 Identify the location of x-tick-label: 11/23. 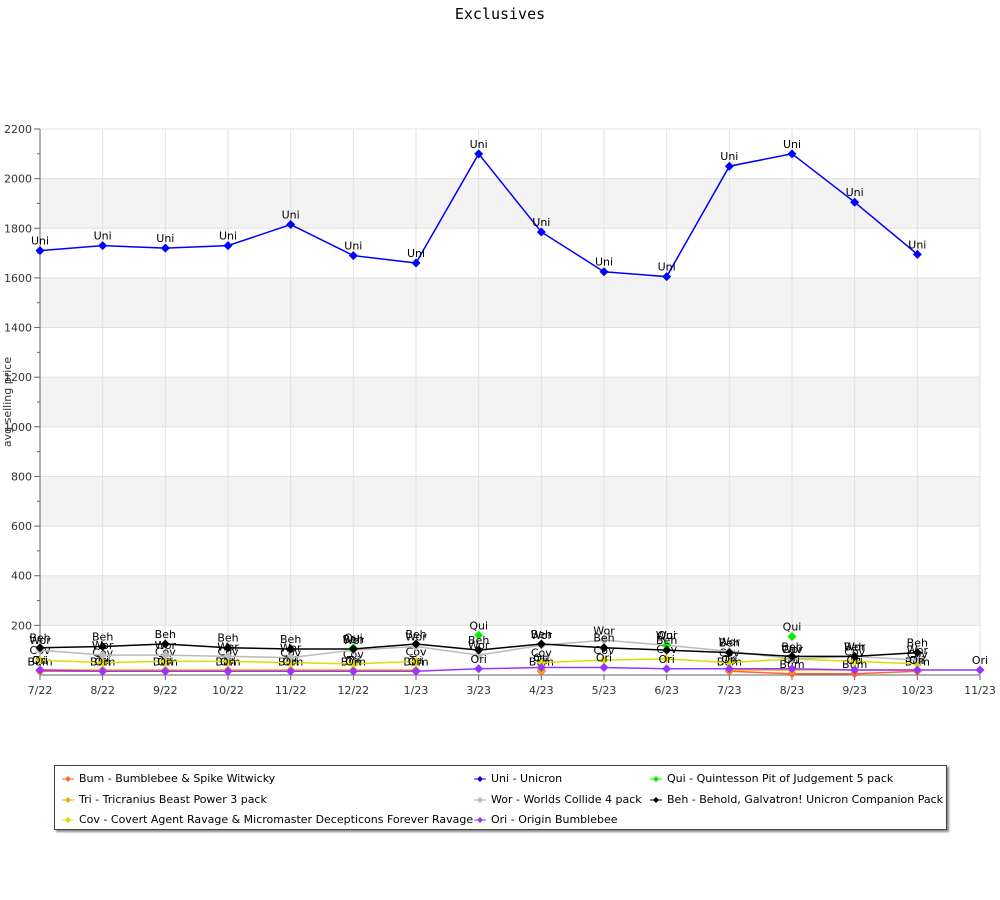
(980, 690).